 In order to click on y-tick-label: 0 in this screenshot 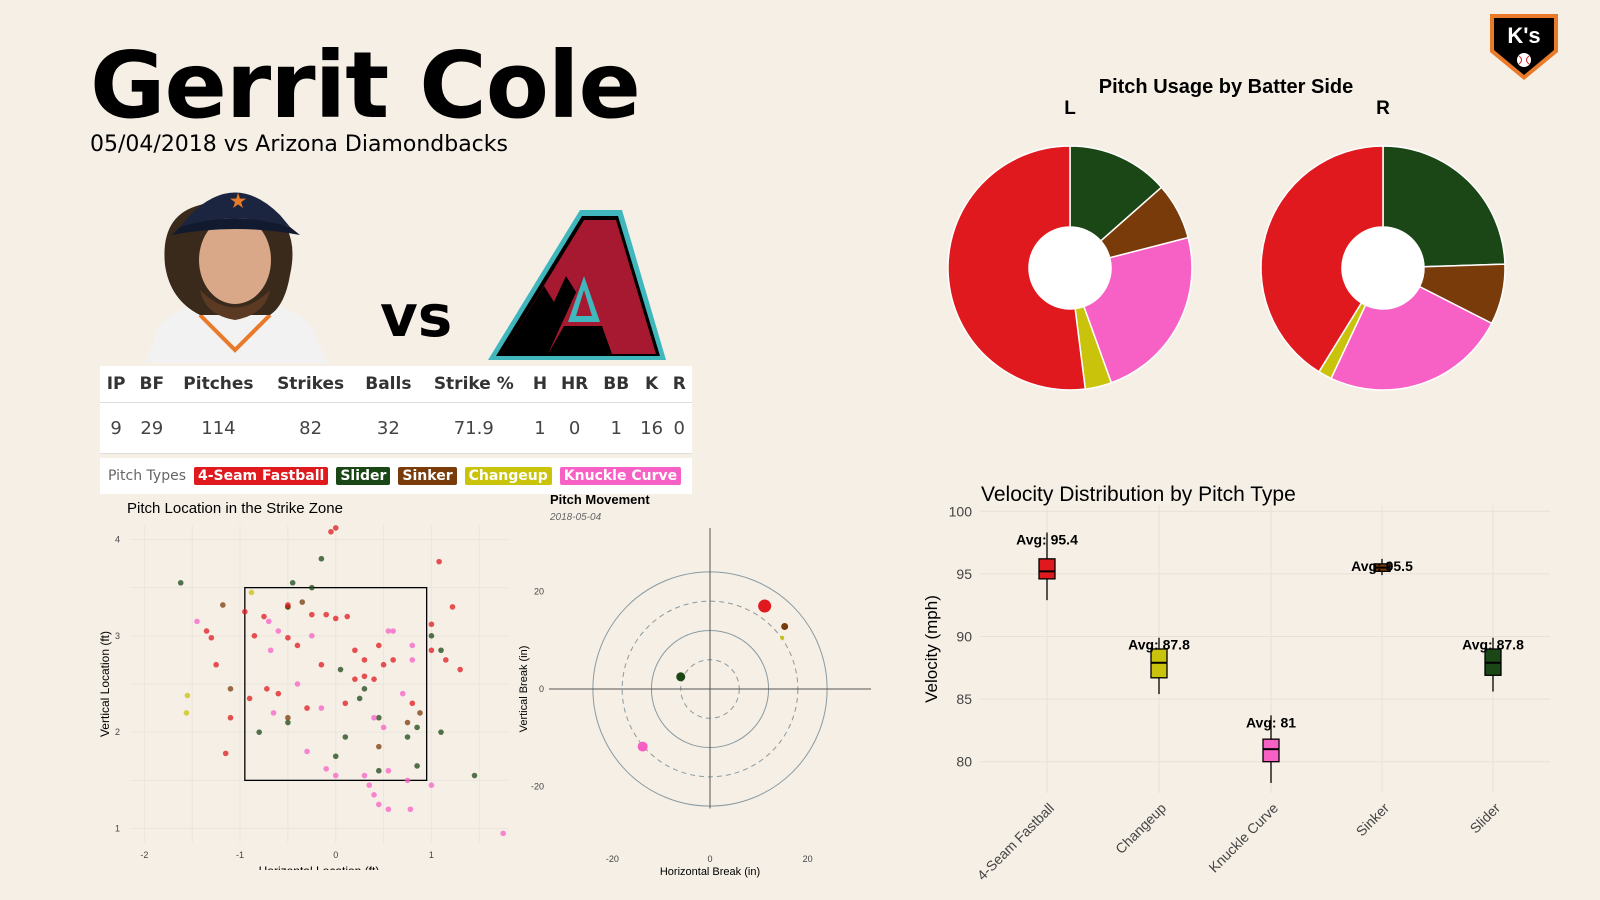, I will do `click(541, 689)`.